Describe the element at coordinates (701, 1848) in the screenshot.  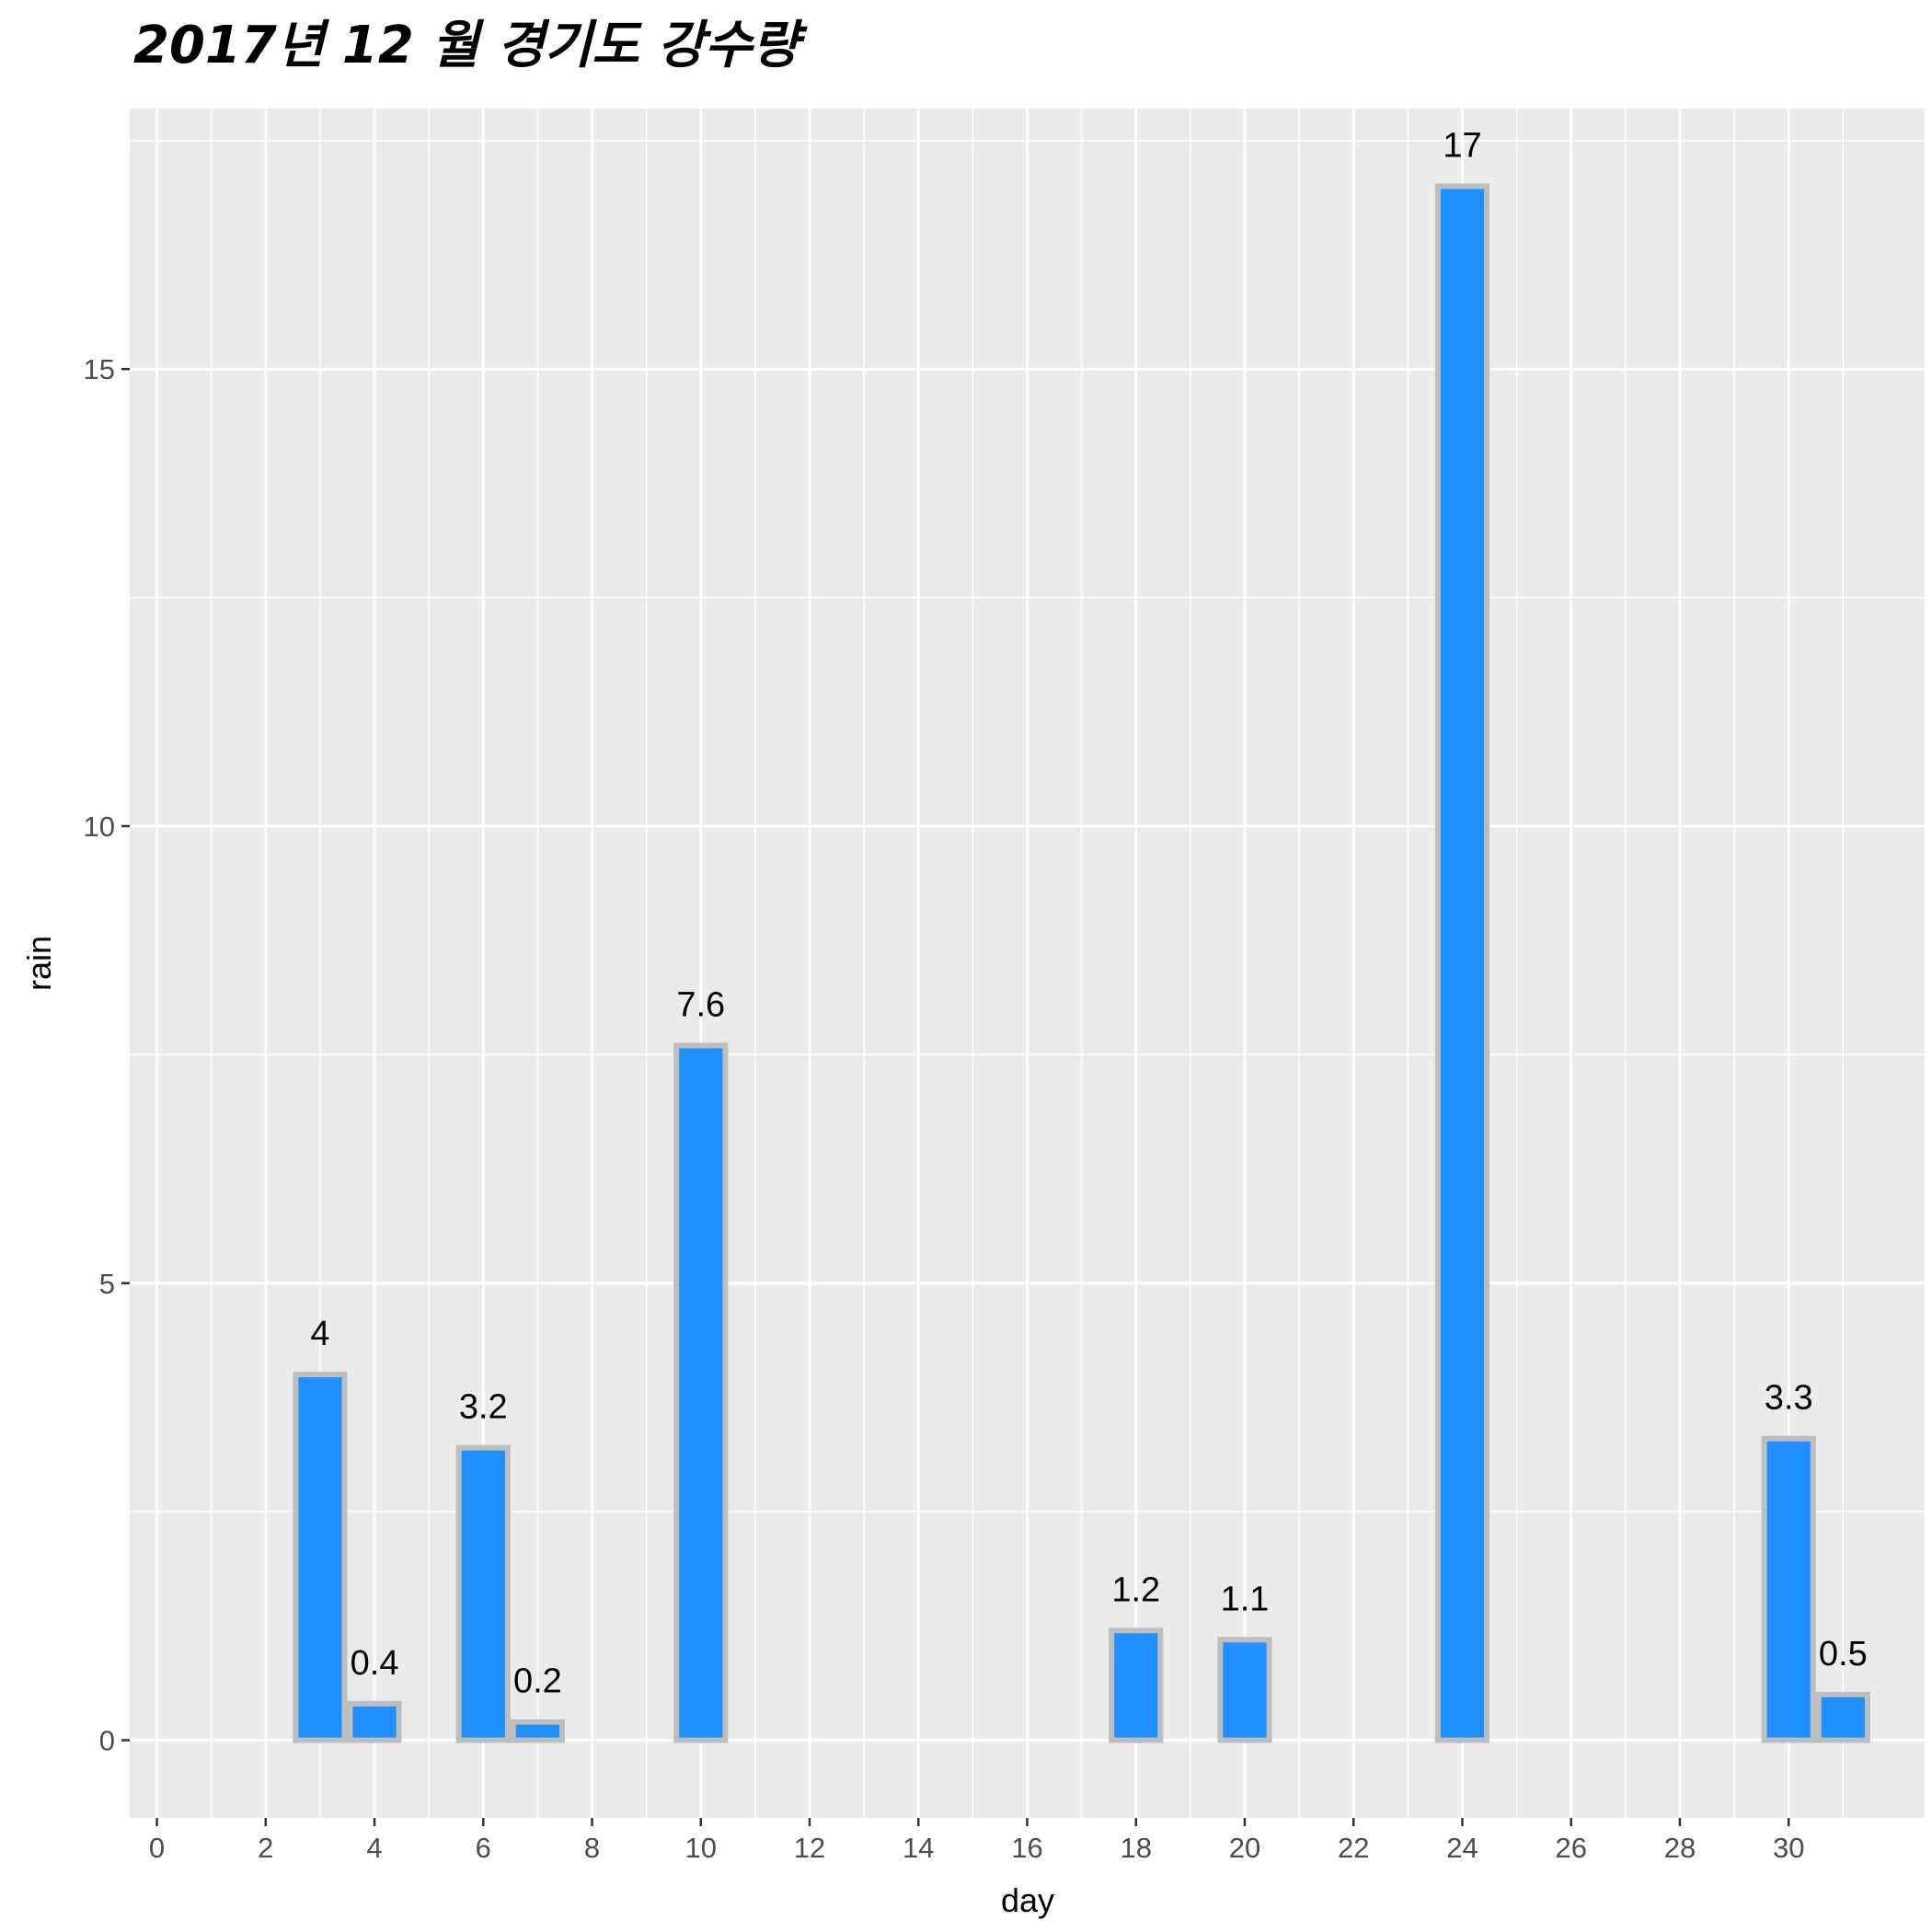
I see `x-tick-label: 10` at that location.